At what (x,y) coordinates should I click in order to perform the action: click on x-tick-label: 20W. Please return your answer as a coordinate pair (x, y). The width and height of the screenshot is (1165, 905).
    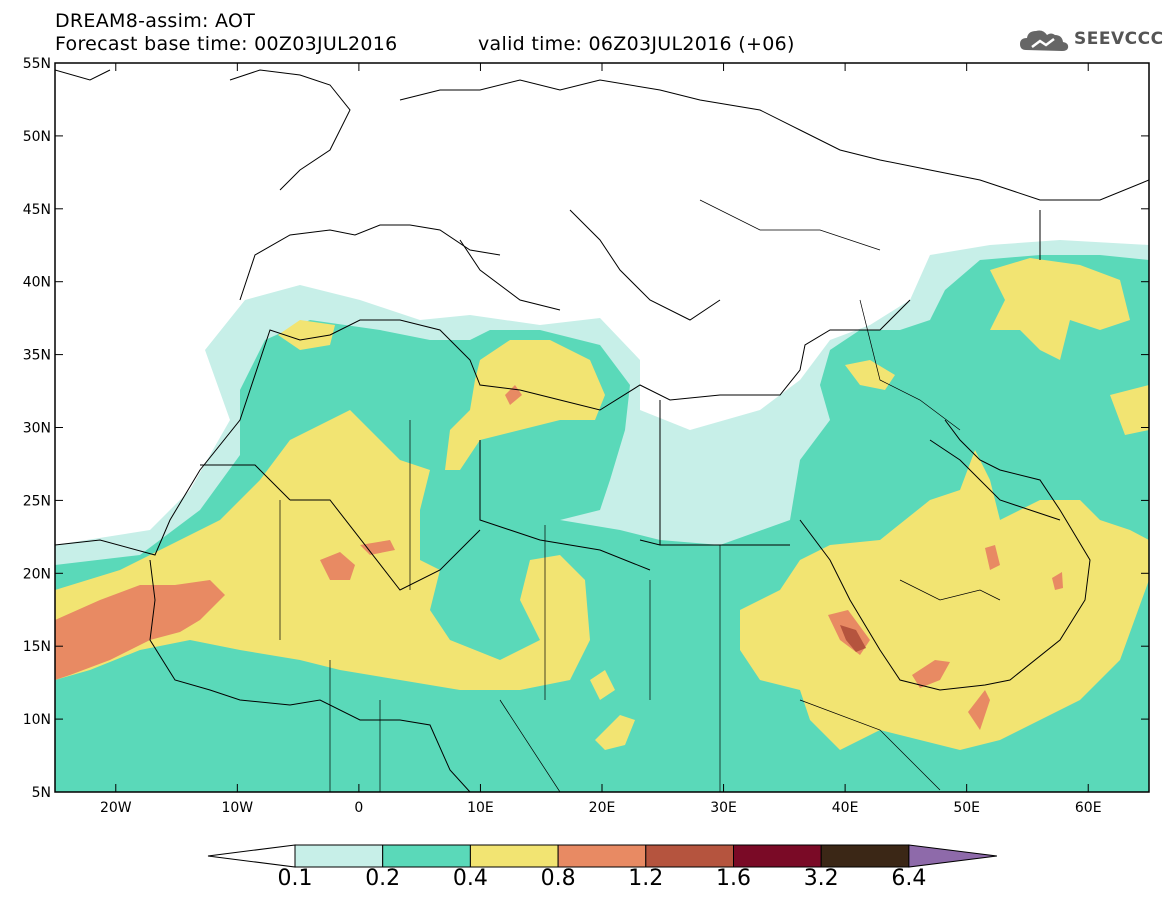
    Looking at the image, I should click on (116, 808).